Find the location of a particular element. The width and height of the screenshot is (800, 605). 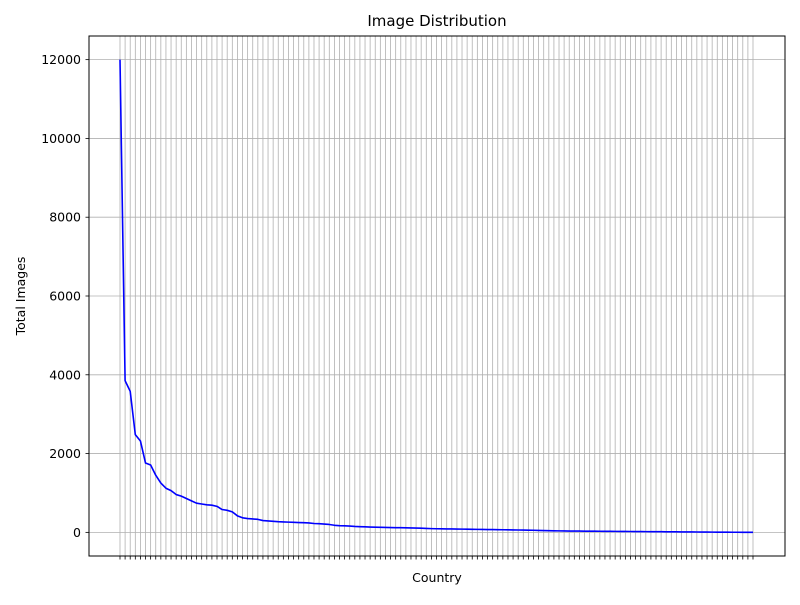

y-axis-ticks: 0 2000 4000 6000 8000 10000 12000 is located at coordinates (65, 296).